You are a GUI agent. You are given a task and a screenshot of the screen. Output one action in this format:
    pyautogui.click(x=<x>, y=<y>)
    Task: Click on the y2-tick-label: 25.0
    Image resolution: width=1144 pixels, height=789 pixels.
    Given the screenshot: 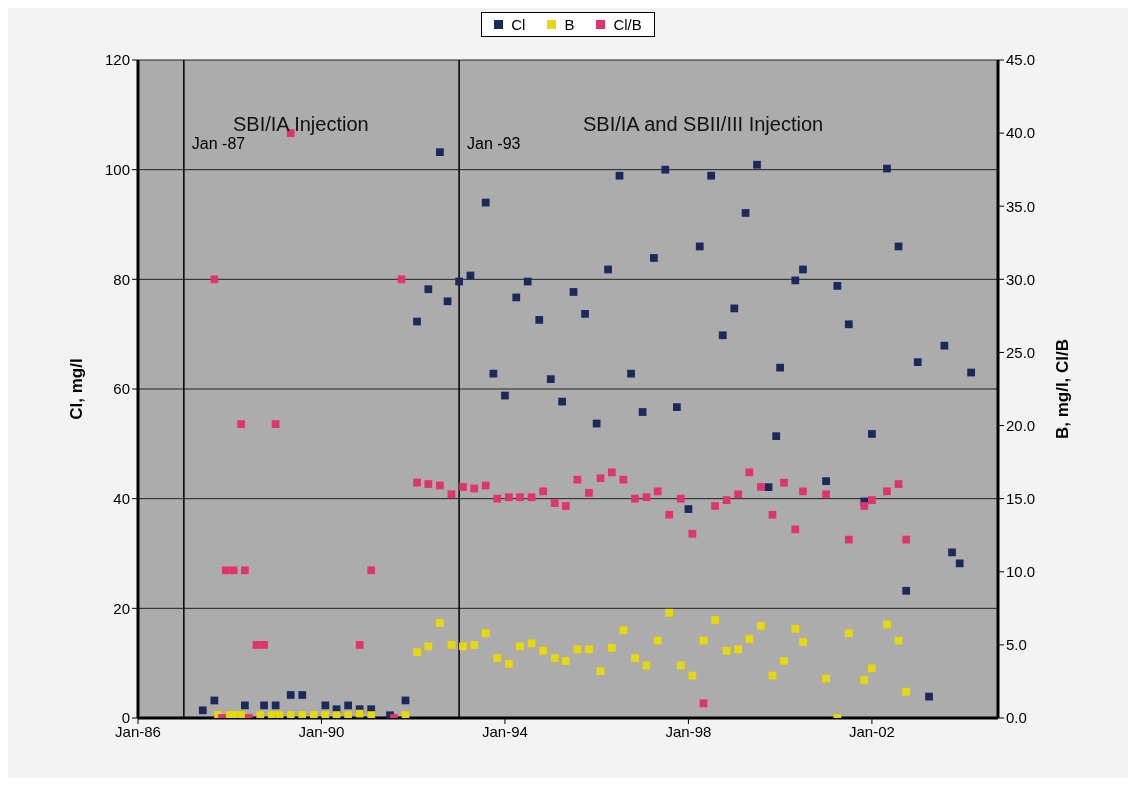 What is the action you would take?
    pyautogui.click(x=1021, y=352)
    